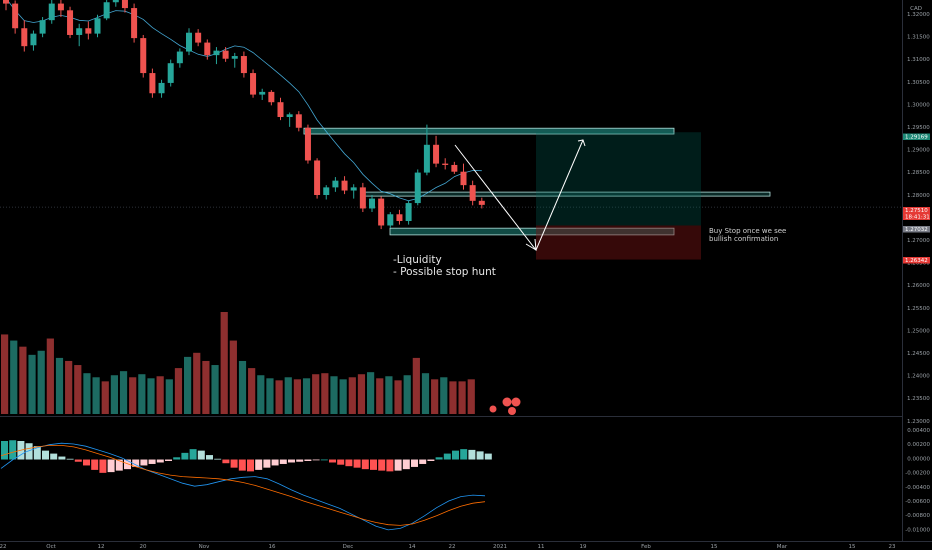 Image resolution: width=932 pixels, height=550 pixels. I want to click on price-tag-label: 1.29169, so click(916, 137).